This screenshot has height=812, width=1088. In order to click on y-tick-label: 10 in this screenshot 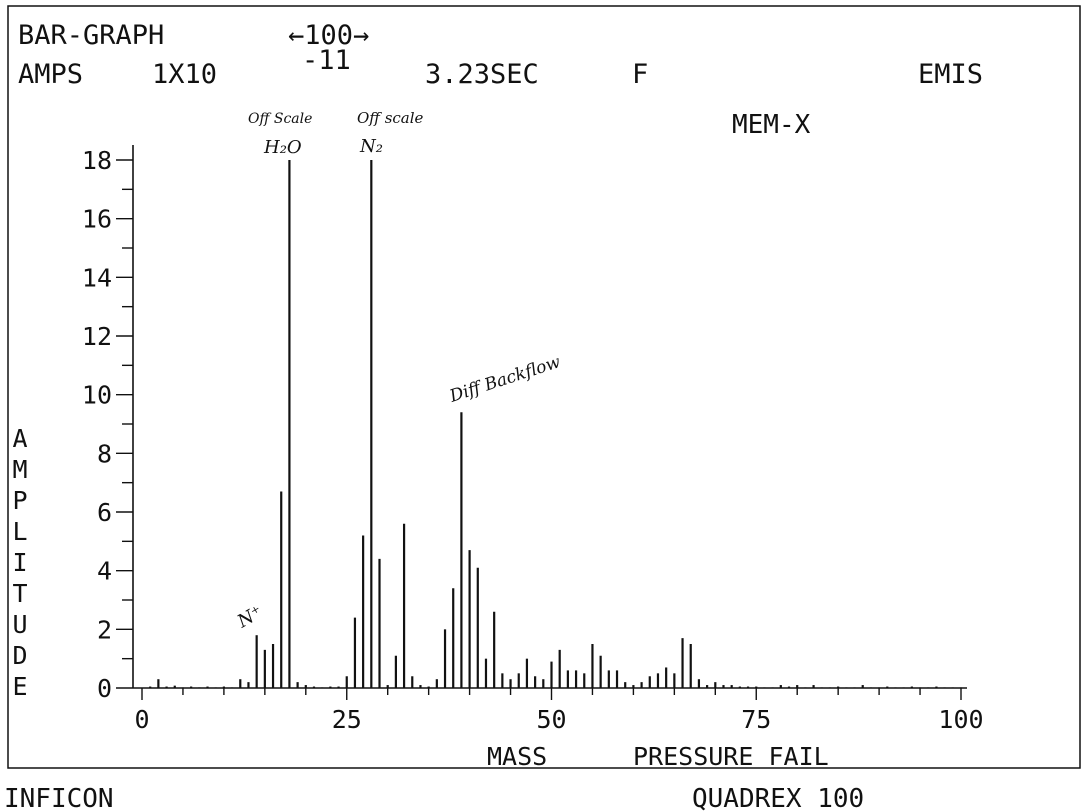, I will do `click(97, 395)`.